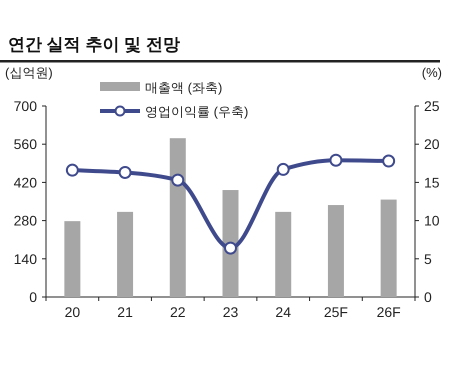 This screenshot has height=367, width=471. What do you see at coordinates (230, 312) in the screenshot?
I see `x-tick-label: 23` at bounding box center [230, 312].